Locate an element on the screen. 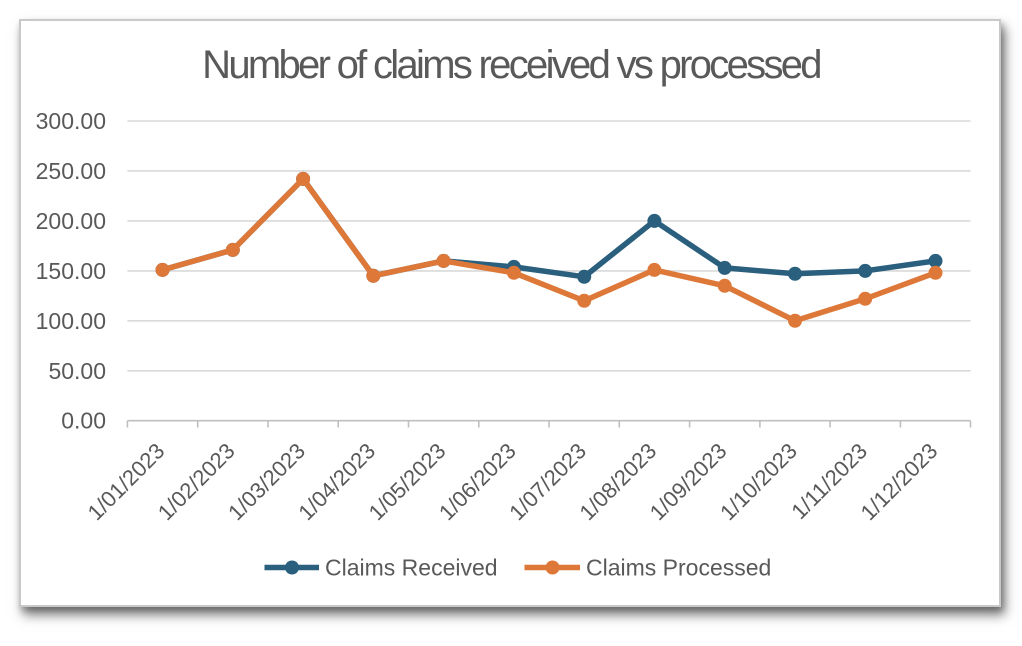  svg-text: 150.00 is located at coordinates (71, 271).